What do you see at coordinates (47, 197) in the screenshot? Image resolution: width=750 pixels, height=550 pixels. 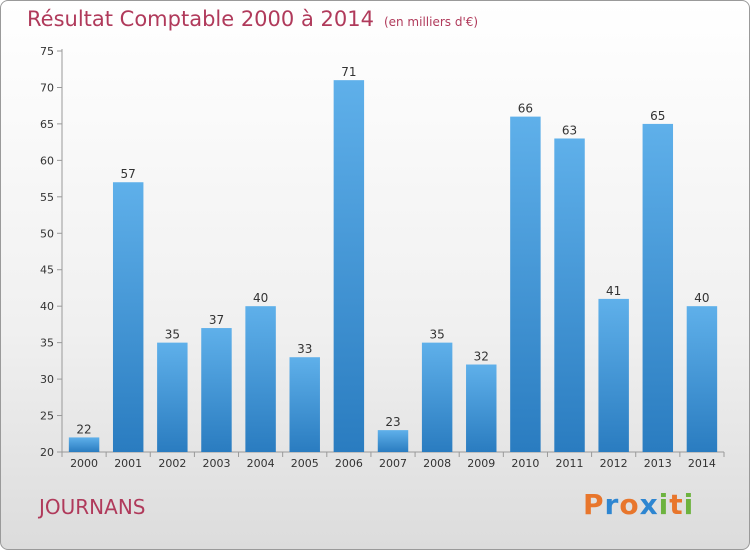 I see `y-tick-label: 55` at bounding box center [47, 197].